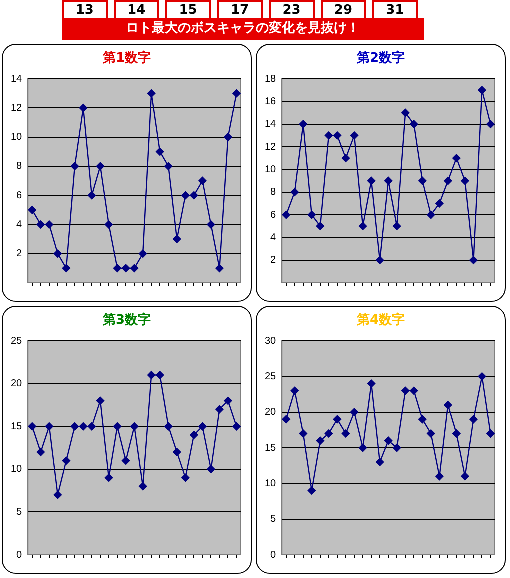  What do you see at coordinates (381, 58) in the screenshot?
I see `chart-title: 第2数字` at bounding box center [381, 58].